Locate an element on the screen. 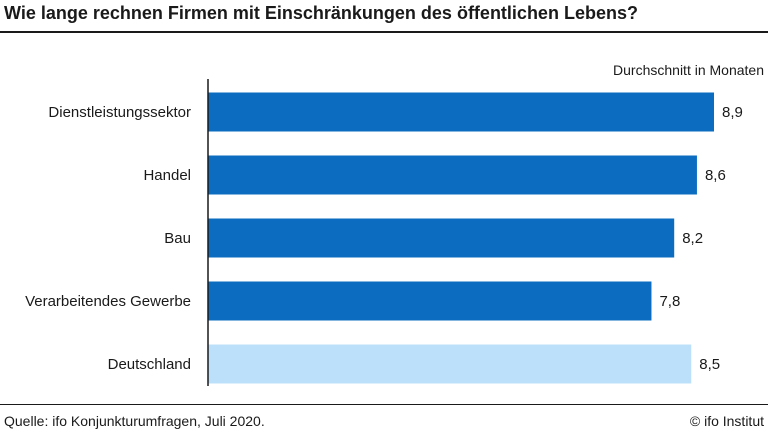 The width and height of the screenshot is (768, 435). bar-dienstleistungssektor is located at coordinates (461, 112).